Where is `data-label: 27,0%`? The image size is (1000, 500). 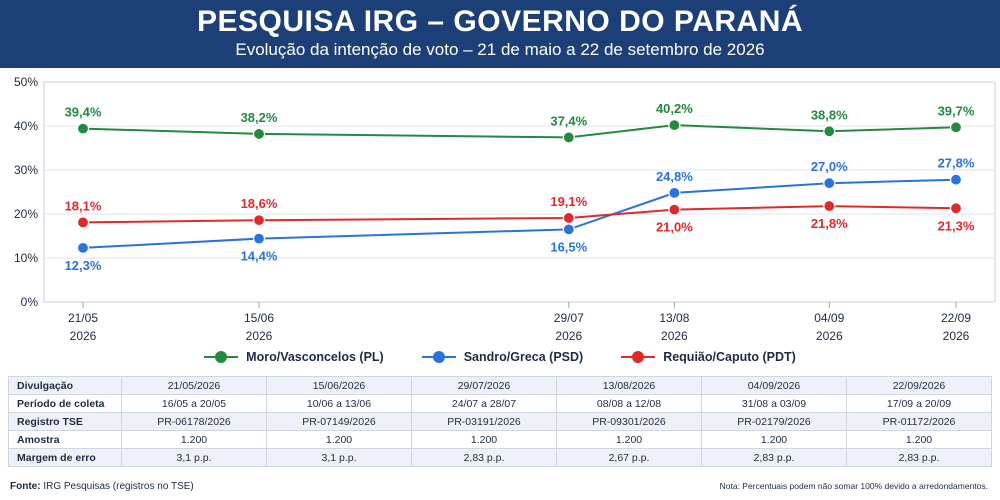
data-label: 27,0% is located at coordinates (829, 166).